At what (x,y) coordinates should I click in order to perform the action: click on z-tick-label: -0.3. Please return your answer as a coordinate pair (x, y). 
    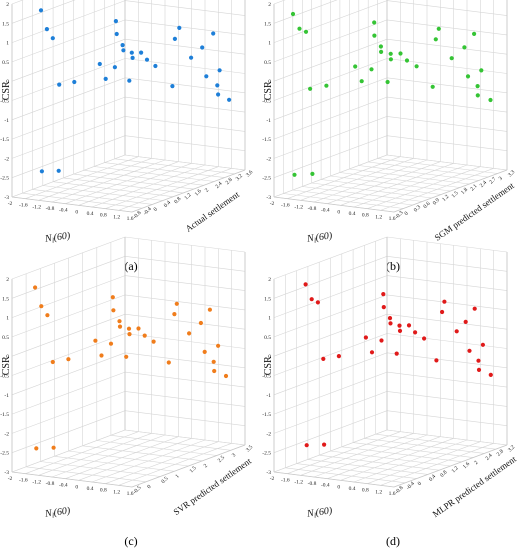
    Looking at the image, I should click on (399, 215).